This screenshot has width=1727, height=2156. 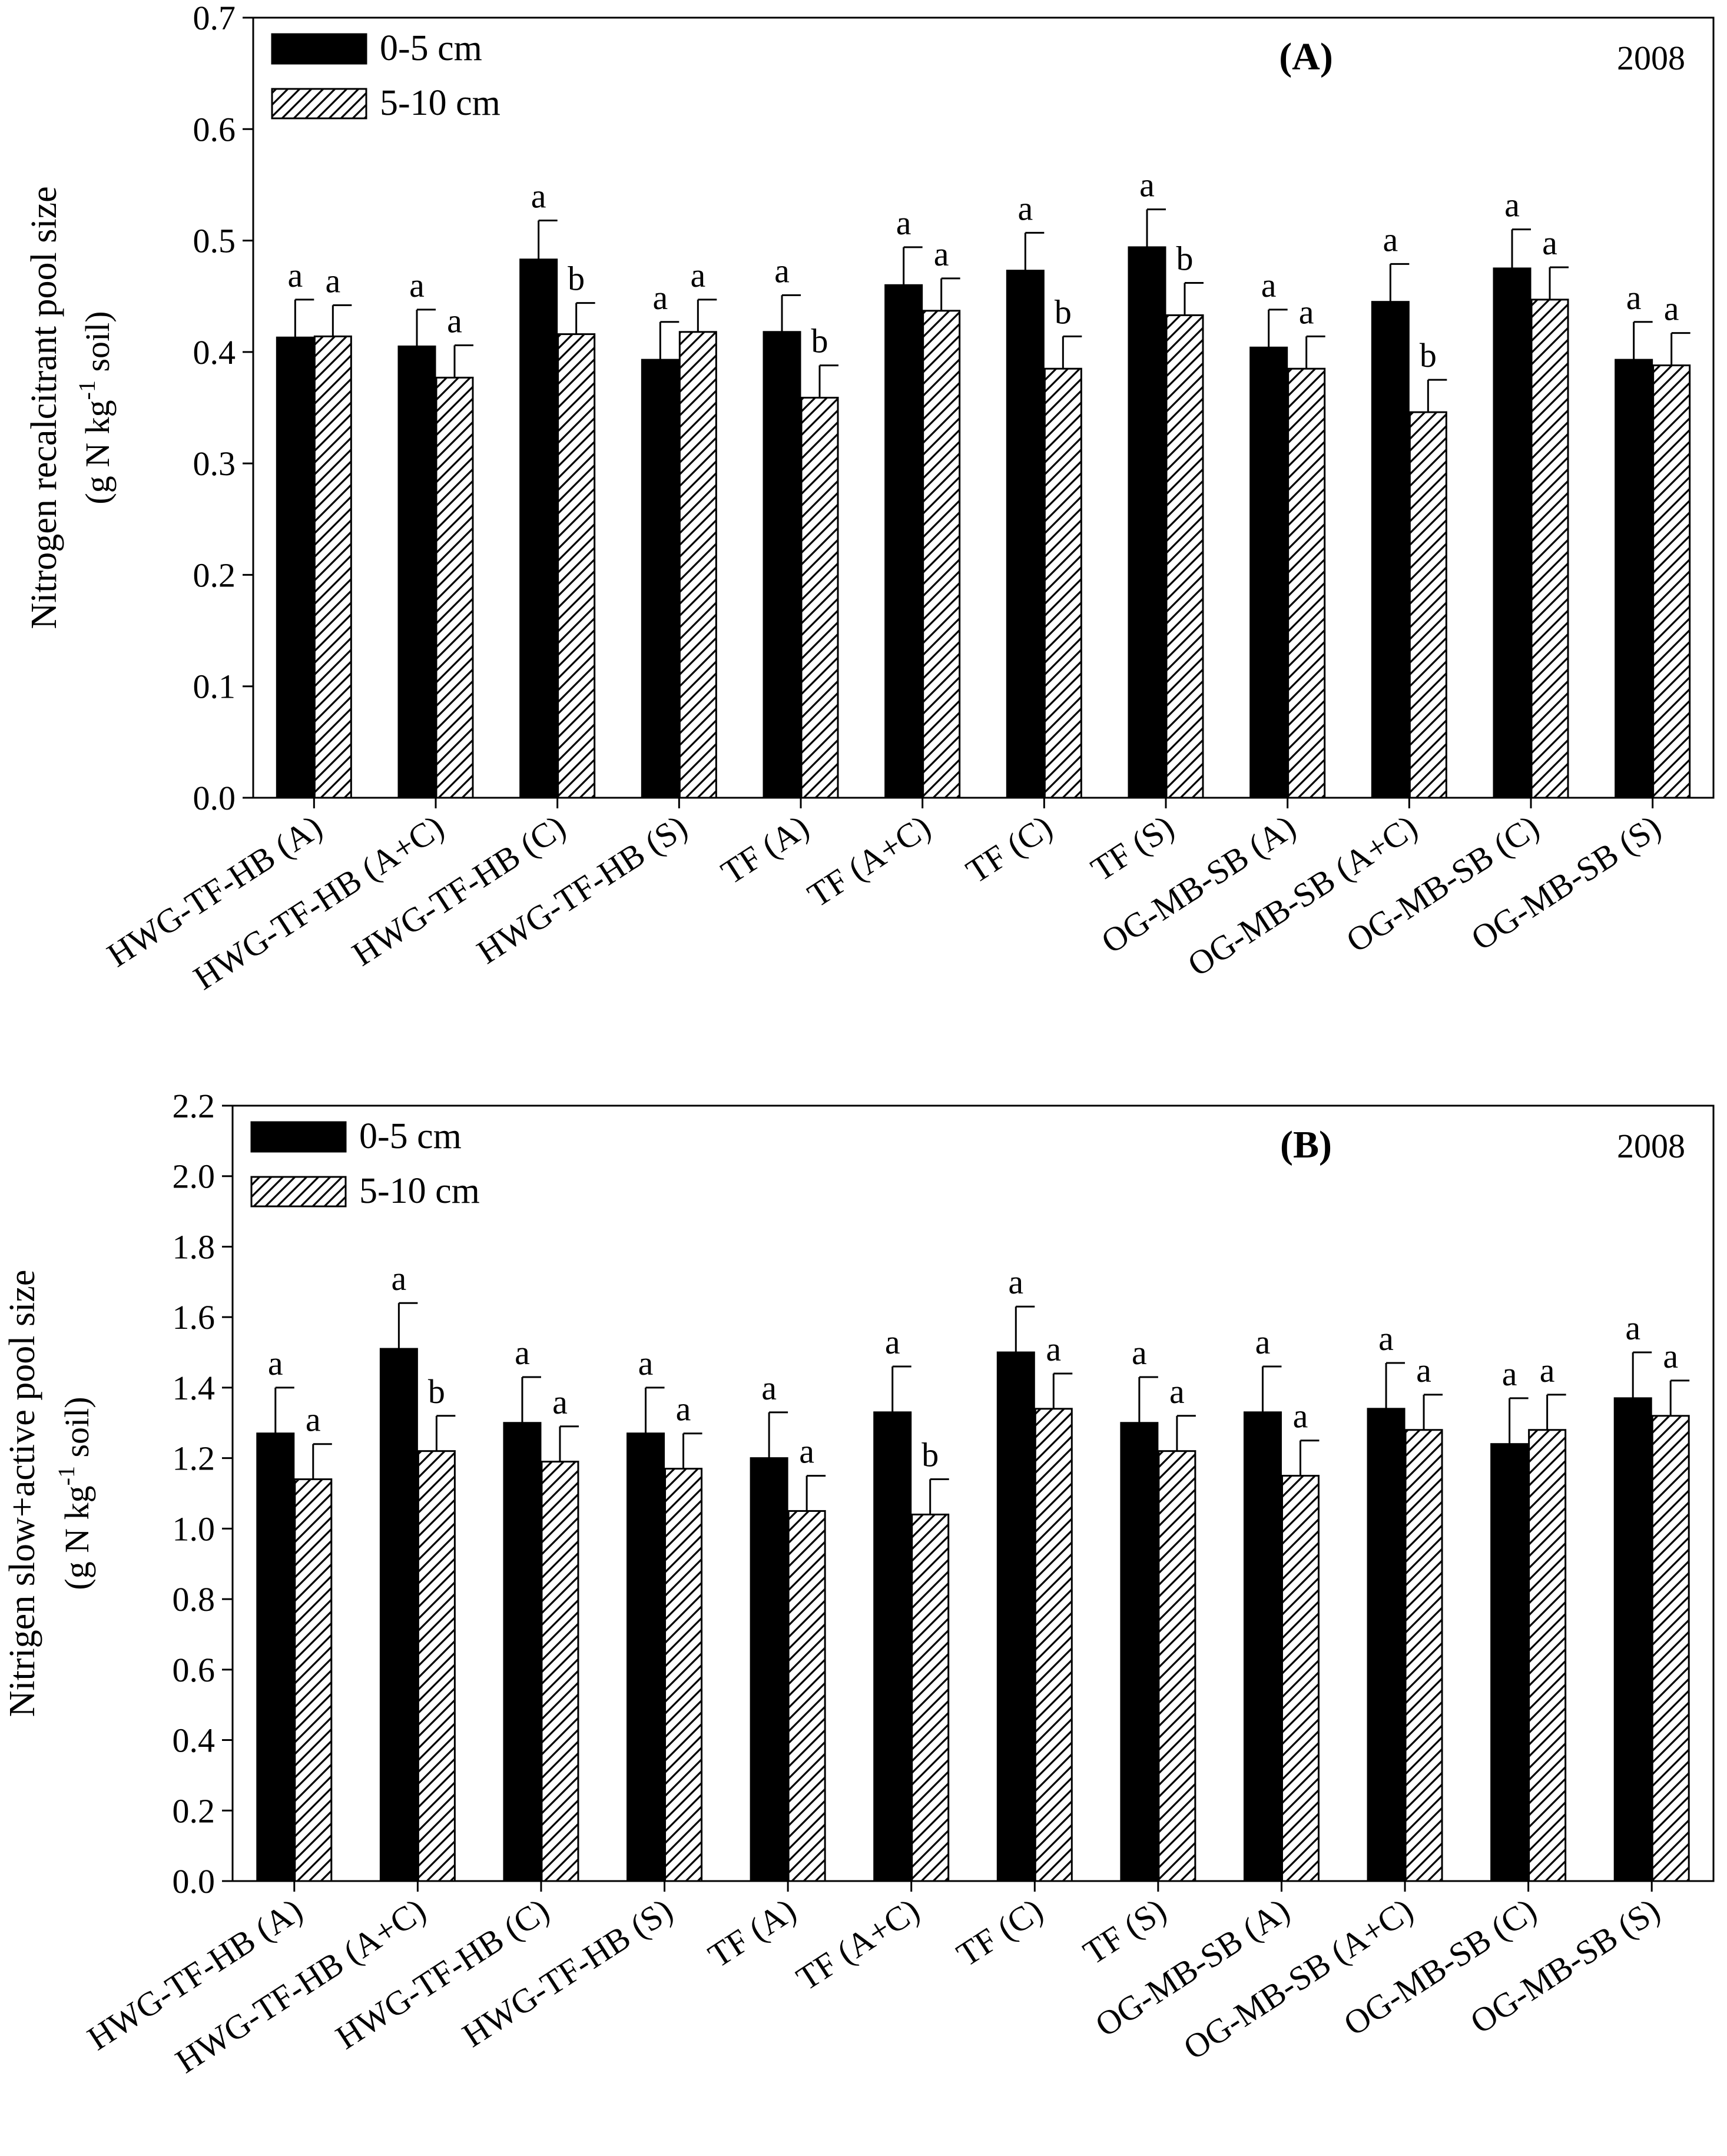 What do you see at coordinates (214, 129) in the screenshot?
I see `panel-a-y-tick-label: 0.6` at bounding box center [214, 129].